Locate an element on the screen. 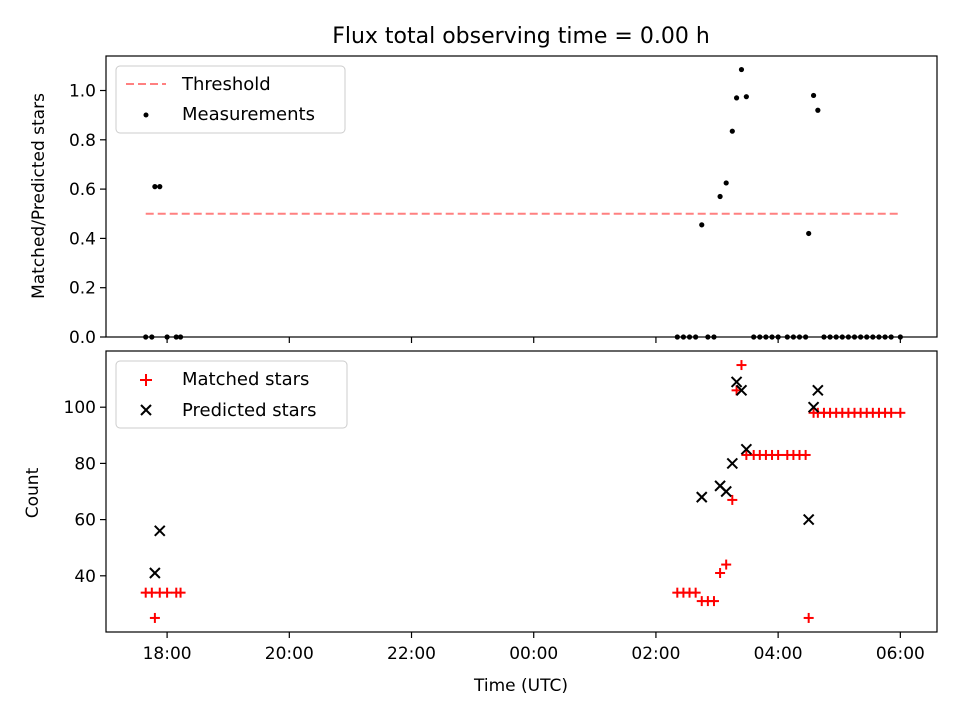 The image size is (960, 720). count-y-tick-label: 60 is located at coordinates (85, 521).